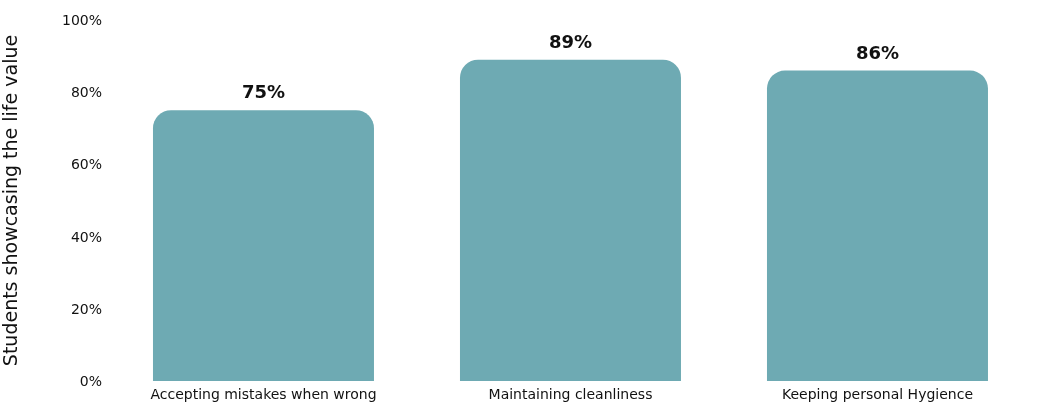  I want to click on y-axis-title: Students showcasing the life value, so click(10, 200).